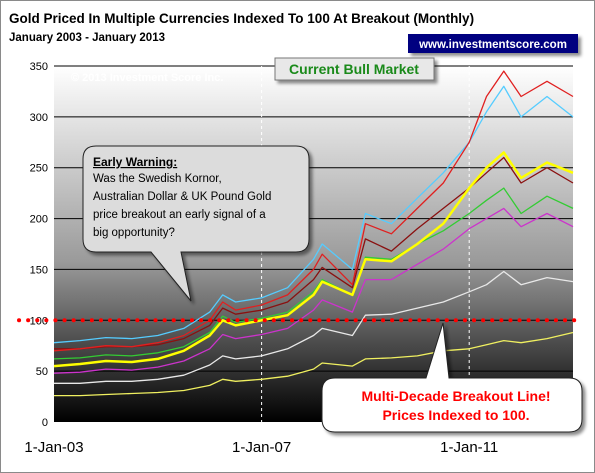 This screenshot has height=473, width=595. I want to click on callout-bubble, so click(196, 223).